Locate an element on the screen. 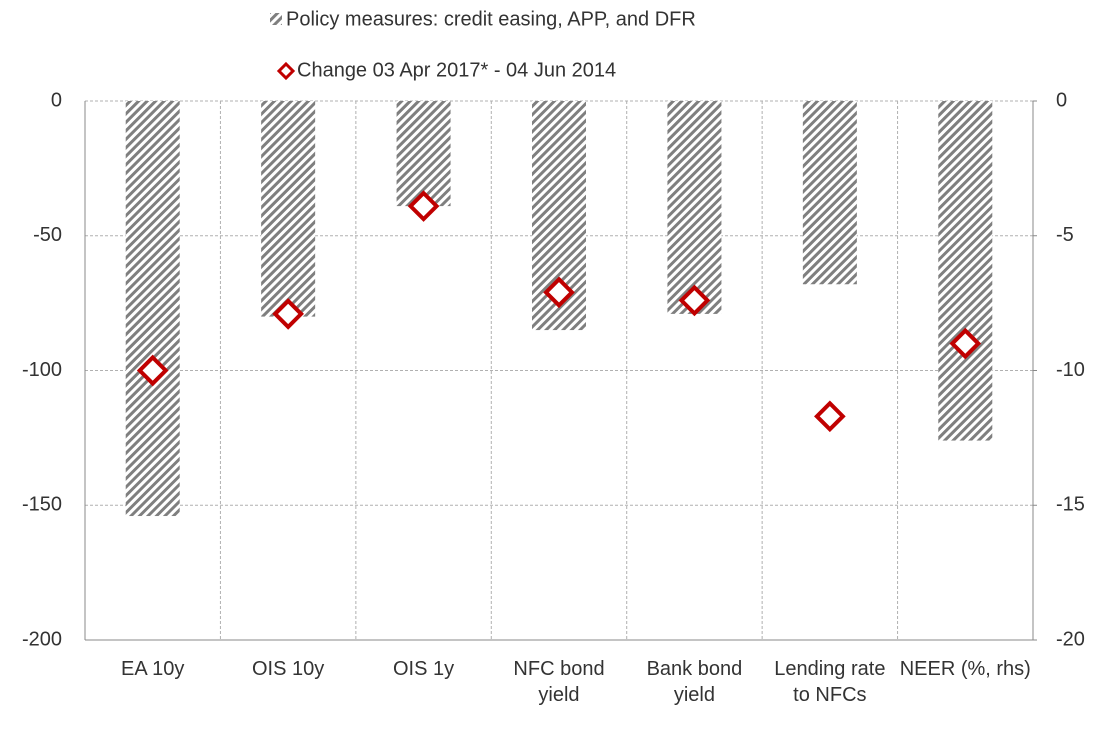 This screenshot has width=1098, height=747. x-tick-label: NEER (%, rhs) is located at coordinates (965, 669).